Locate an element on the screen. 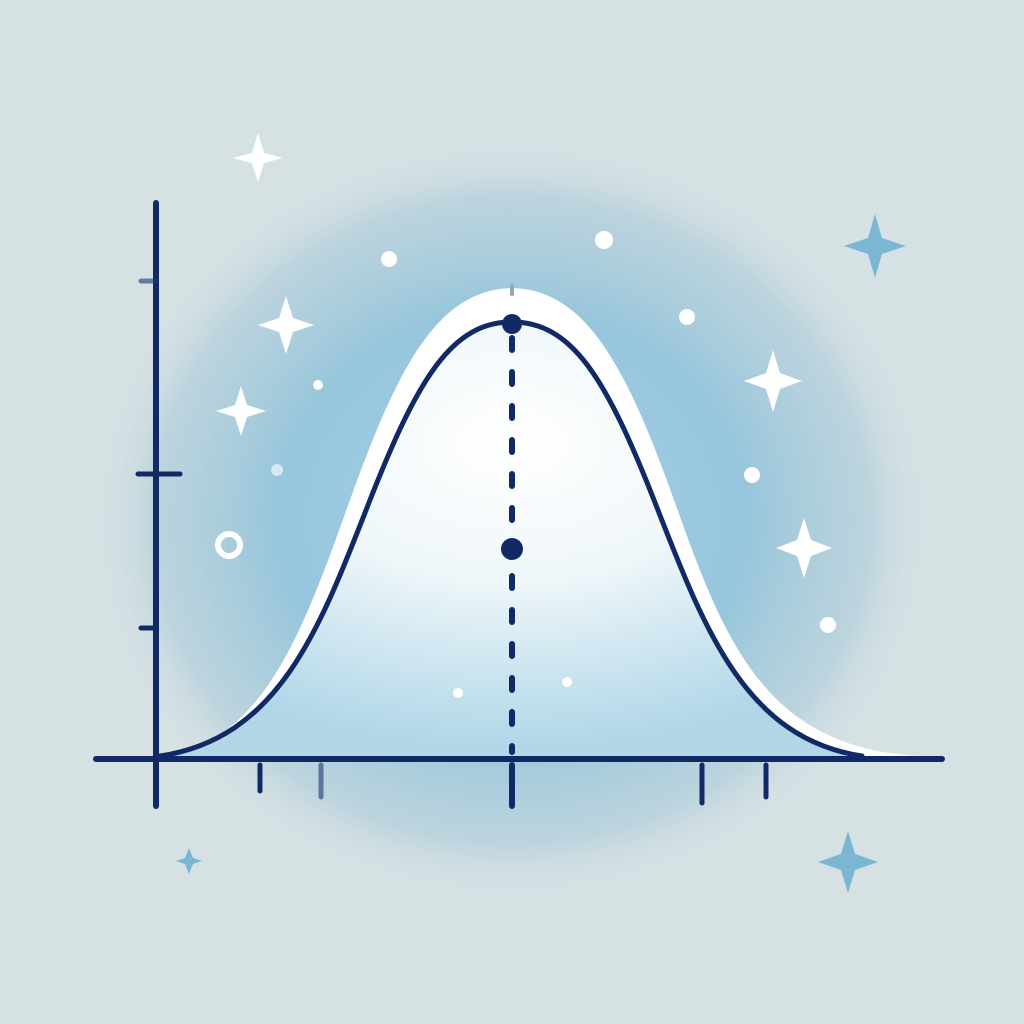 This screenshot has width=1024, height=1024. ring-icon is located at coordinates (229, 545).